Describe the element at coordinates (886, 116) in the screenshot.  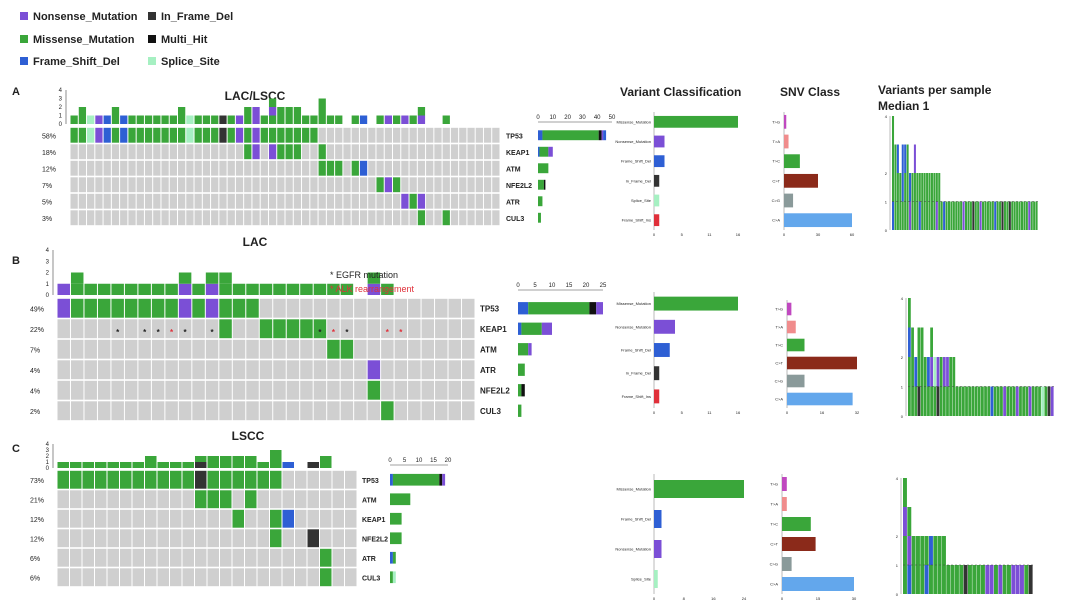
I see `vps-tick: 4` at that location.